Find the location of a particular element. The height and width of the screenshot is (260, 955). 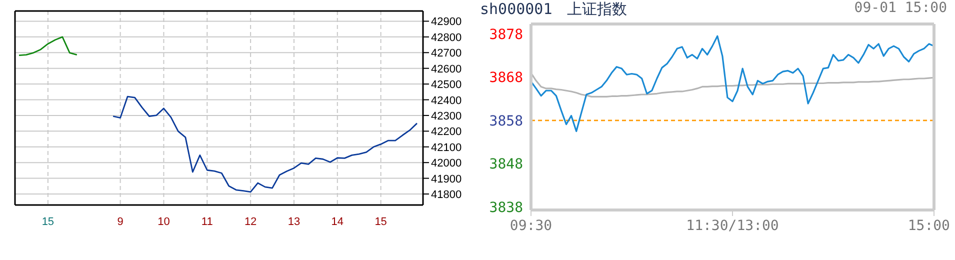

y-tick-label: 41800 is located at coordinates (446, 195).